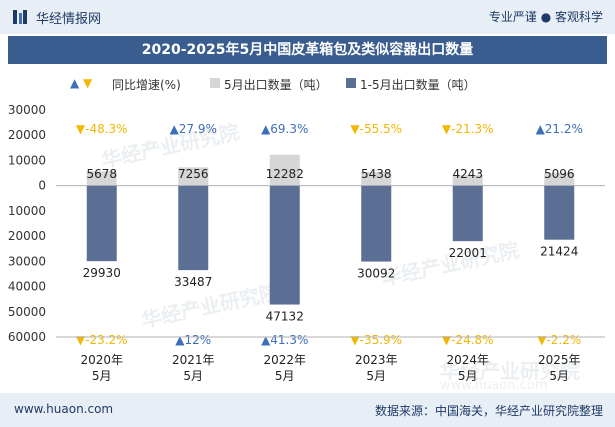  What do you see at coordinates (559, 340) in the screenshot?
I see `cumulative-yoy-label: ▼-2.2%` at bounding box center [559, 340].